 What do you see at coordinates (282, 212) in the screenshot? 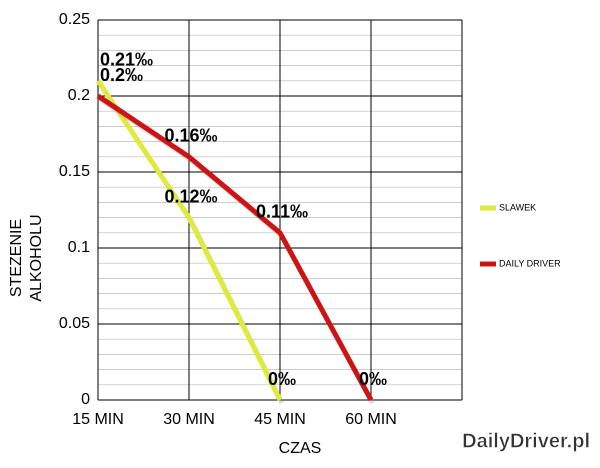
I see `data-label: 0.11‰` at bounding box center [282, 212].